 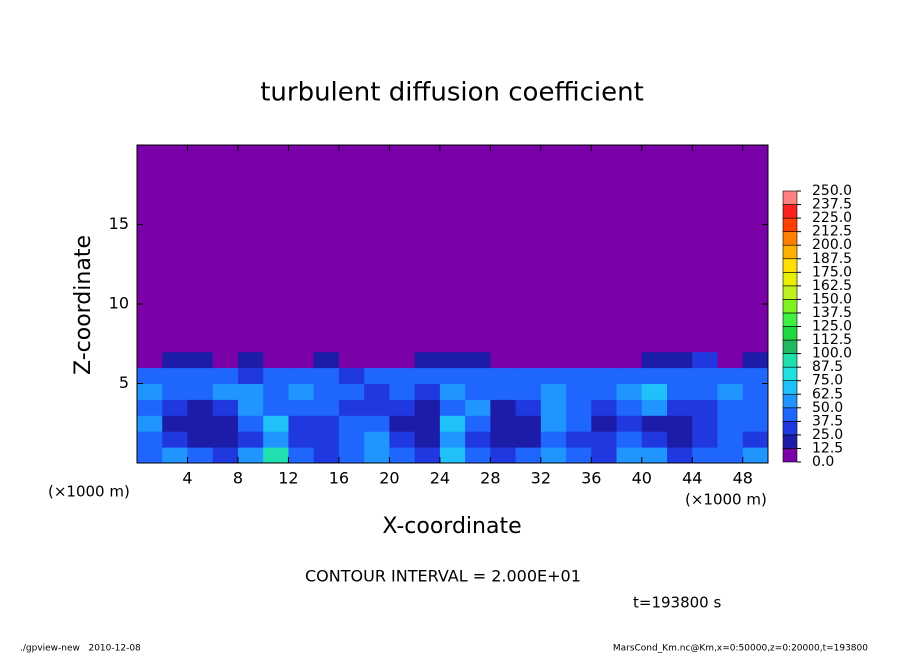 What do you see at coordinates (832, 299) in the screenshot?
I see `colorbar-label: 150.0` at bounding box center [832, 299].